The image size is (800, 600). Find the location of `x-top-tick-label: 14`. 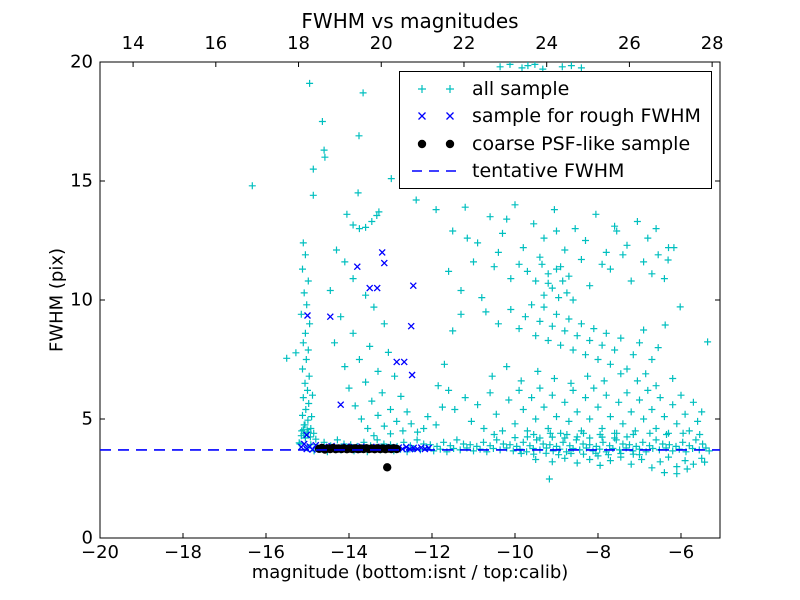

x-top-tick-label: 14 is located at coordinates (133, 43).